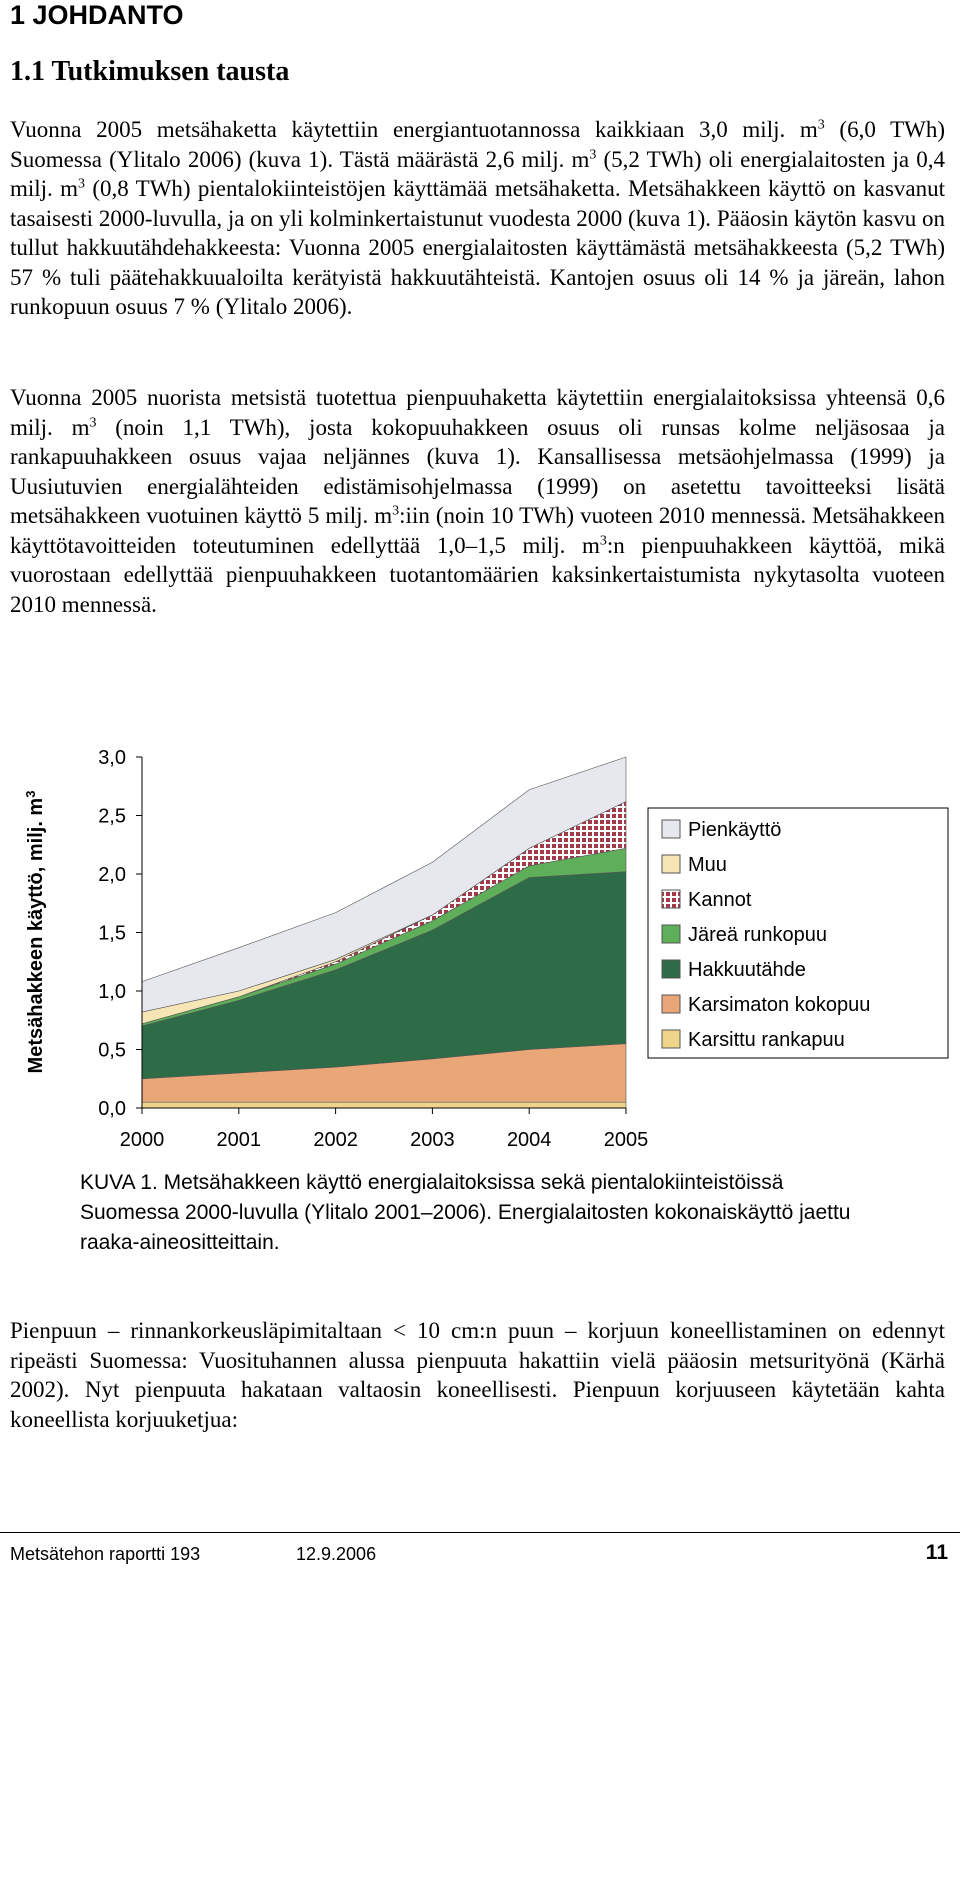  Describe the element at coordinates (766, 1040) in the screenshot. I see `legend-label: Karsittu rankapuu` at that location.